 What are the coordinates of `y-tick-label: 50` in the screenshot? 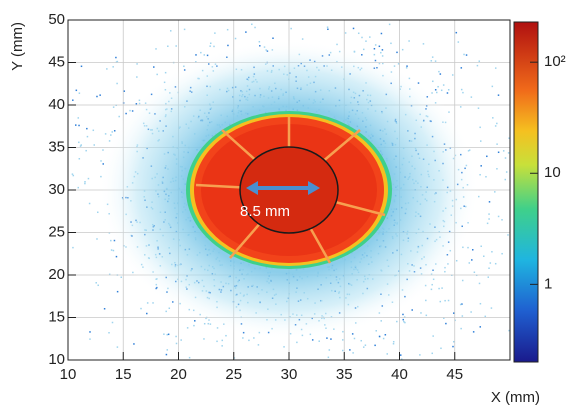 It's located at (56, 19).